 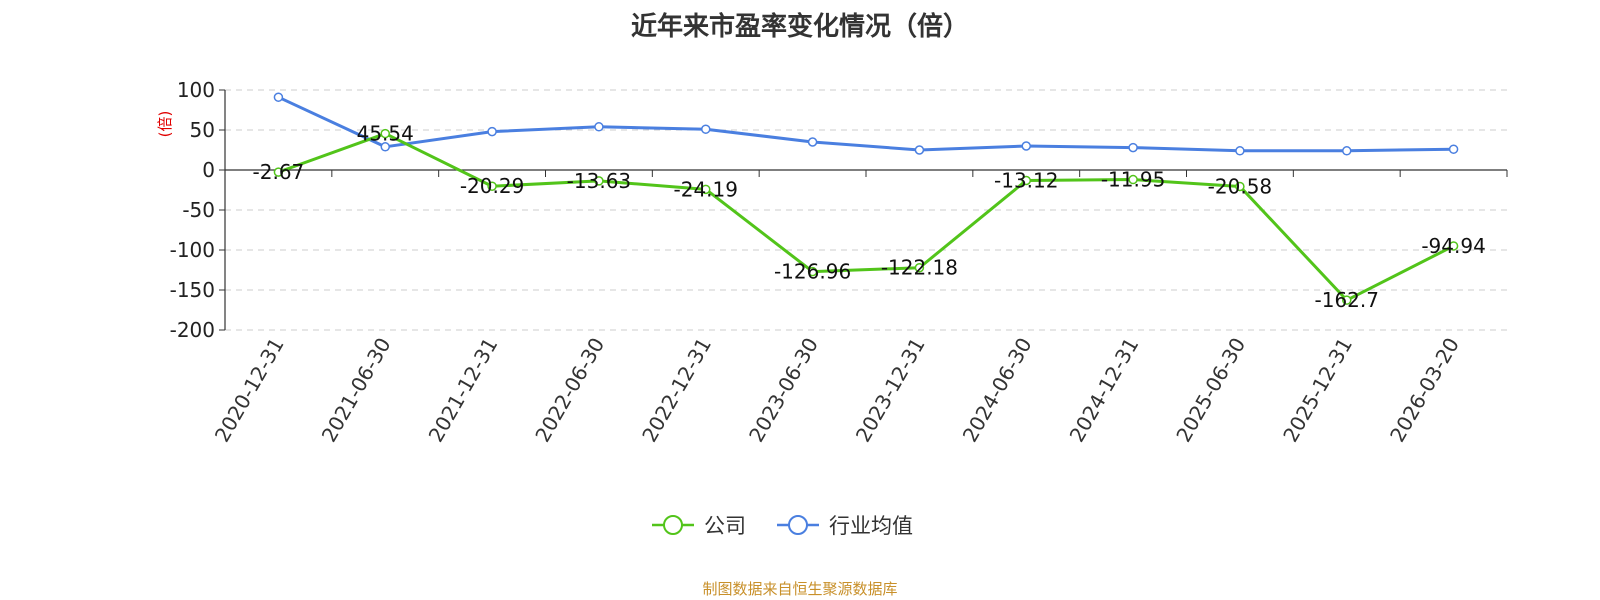 I want to click on data-label: -20.58, so click(x=1240, y=186).